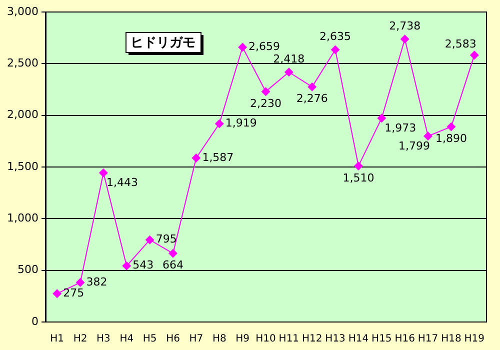 The height and width of the screenshot is (350, 500). Describe the element at coordinates (73, 293) in the screenshot. I see `data-label: 275` at that location.